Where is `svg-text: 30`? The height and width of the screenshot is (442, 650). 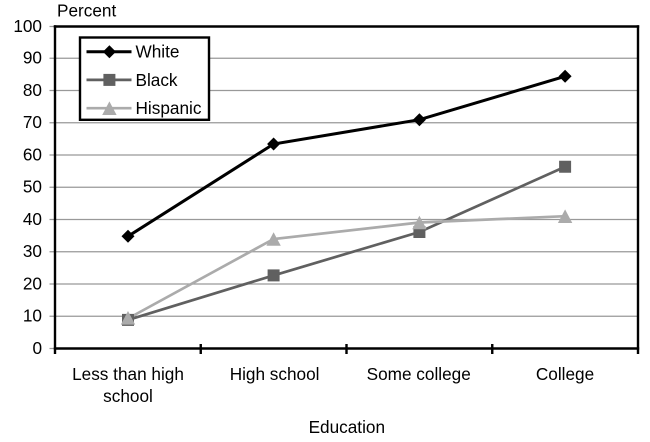 svg-text: 30 is located at coordinates (32, 251).